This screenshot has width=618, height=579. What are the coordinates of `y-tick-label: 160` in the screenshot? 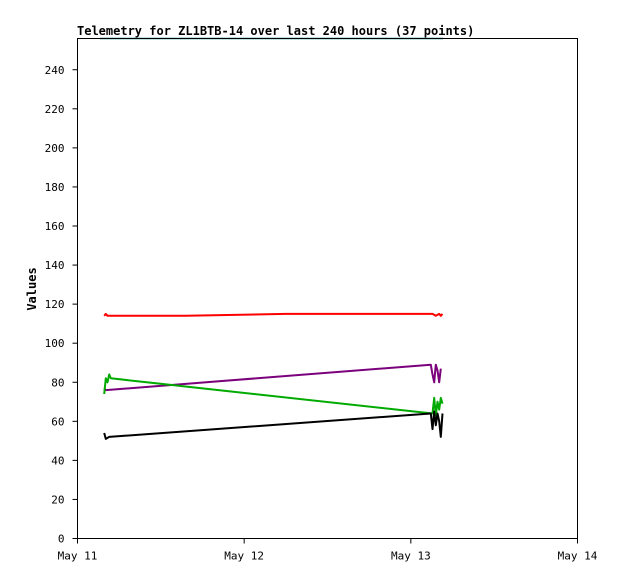 It's located at (55, 226).